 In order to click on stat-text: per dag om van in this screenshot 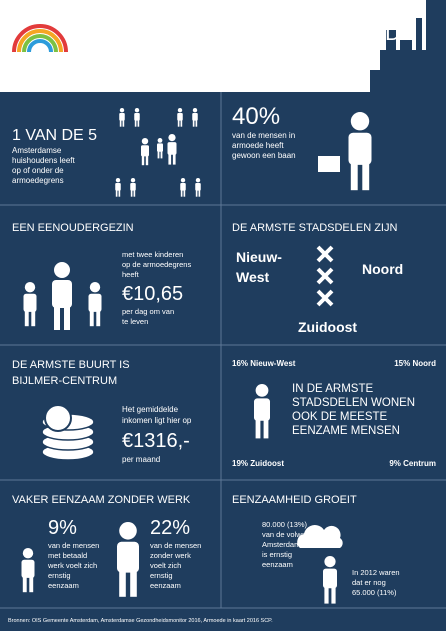, I will do `click(148, 311)`.